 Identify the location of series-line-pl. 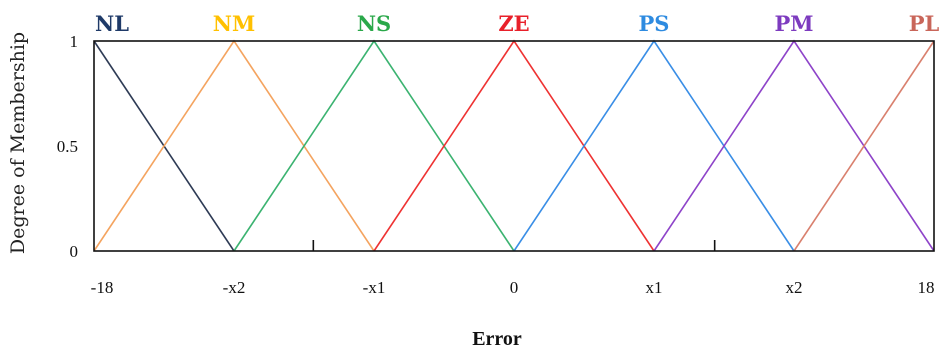
(864, 146).